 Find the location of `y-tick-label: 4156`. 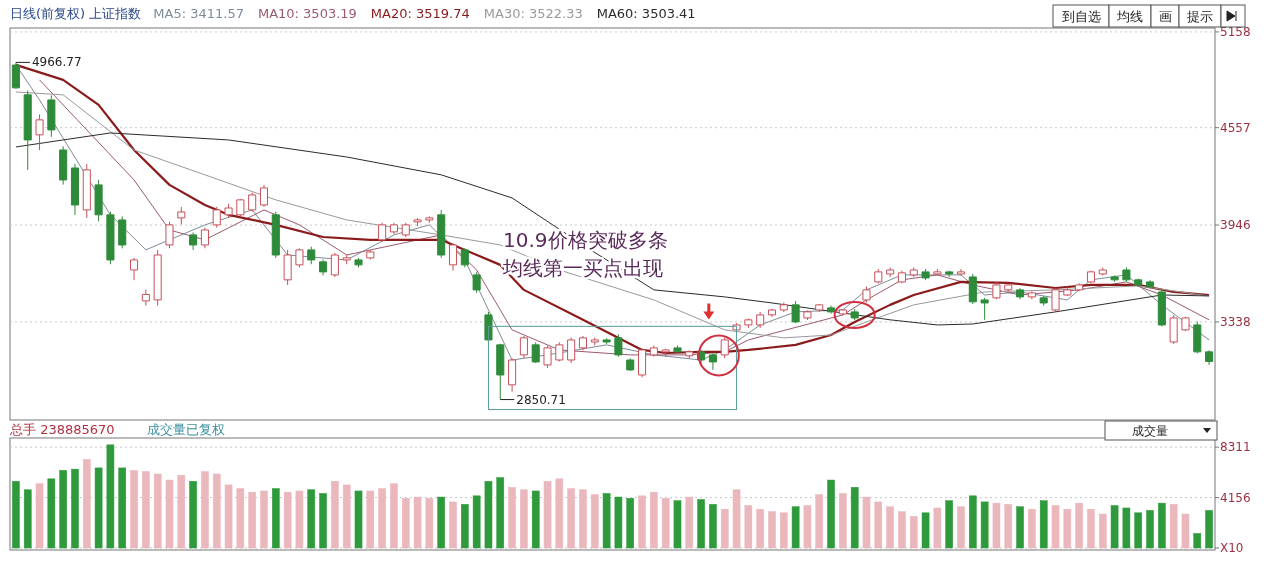

y-tick-label: 4156 is located at coordinates (1235, 497).